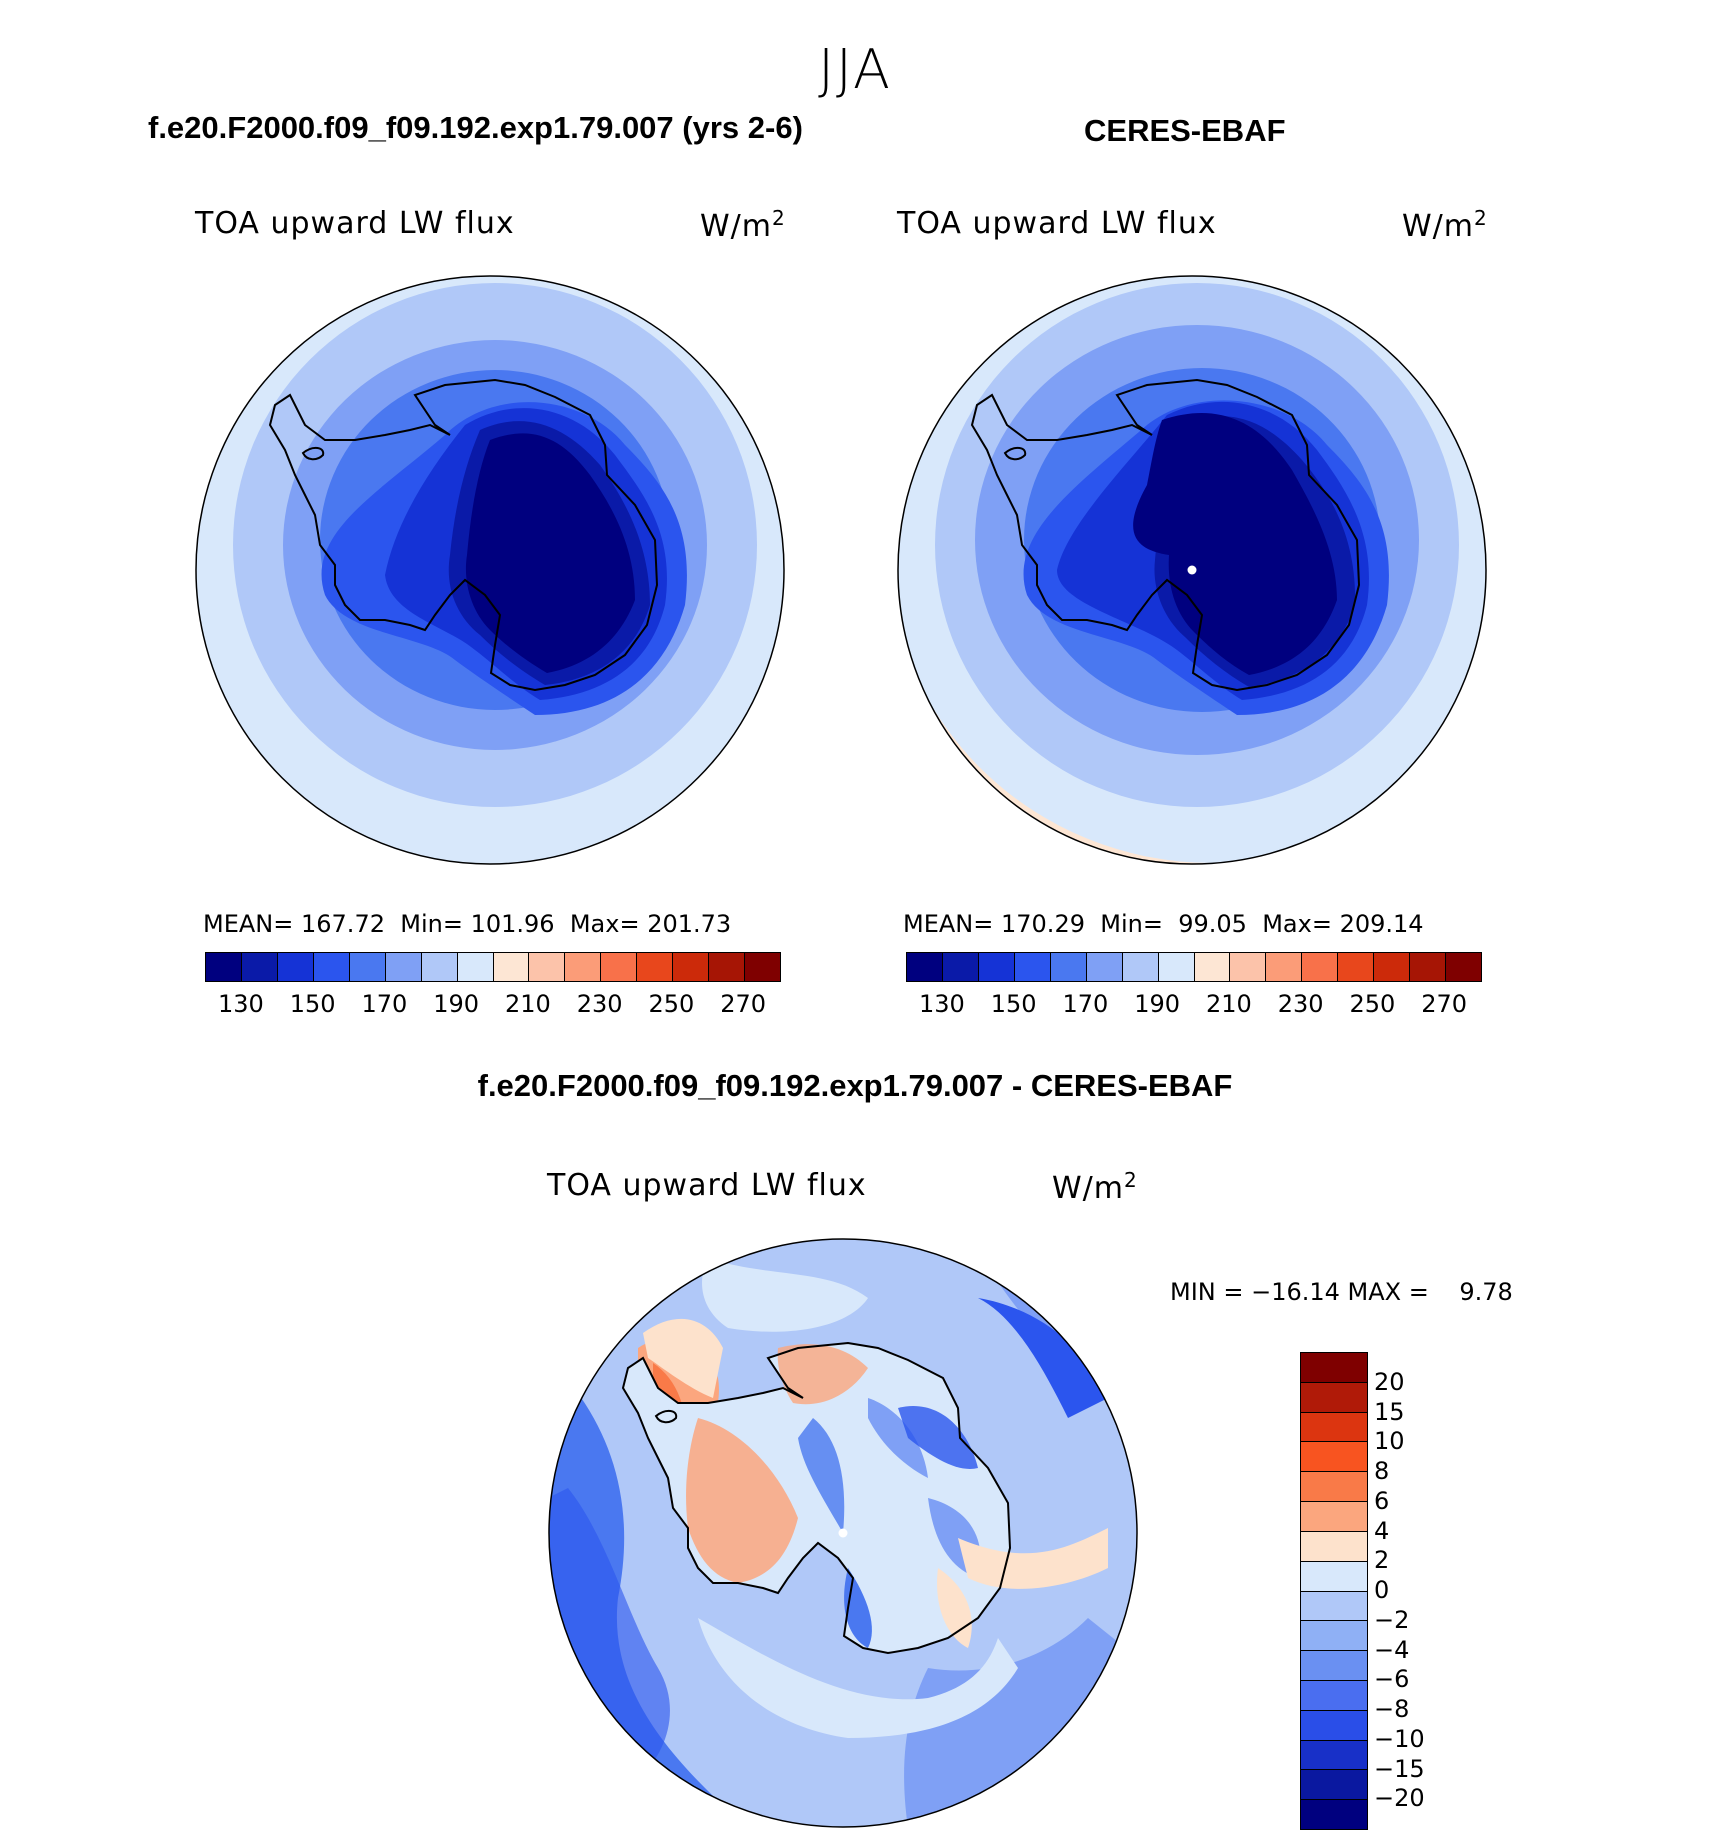  Describe the element at coordinates (707, 1185) in the screenshot. I see `diff-variable-label: TOA upward LW flux` at that location.